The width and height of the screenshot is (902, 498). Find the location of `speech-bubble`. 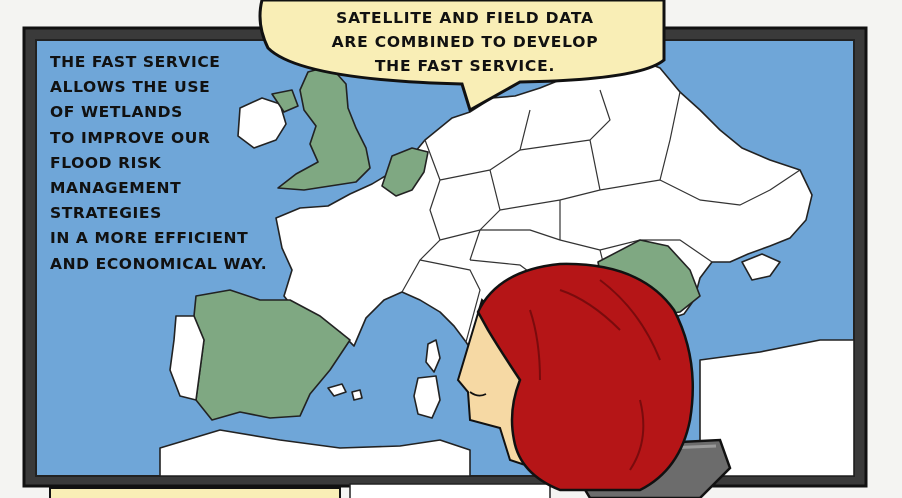

speech-bubble is located at coordinates (462, 56).